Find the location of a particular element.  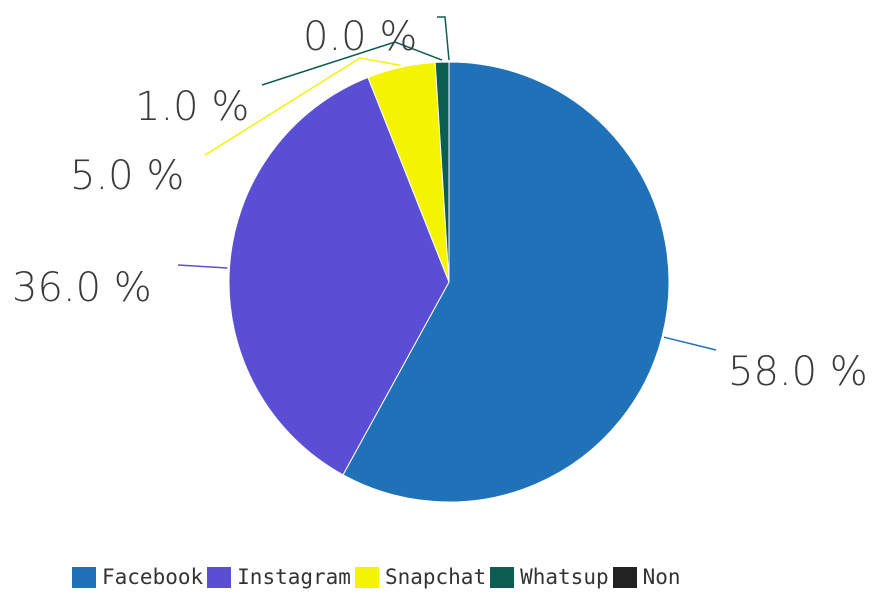

legend-swatch-instagram is located at coordinates (219, 577).